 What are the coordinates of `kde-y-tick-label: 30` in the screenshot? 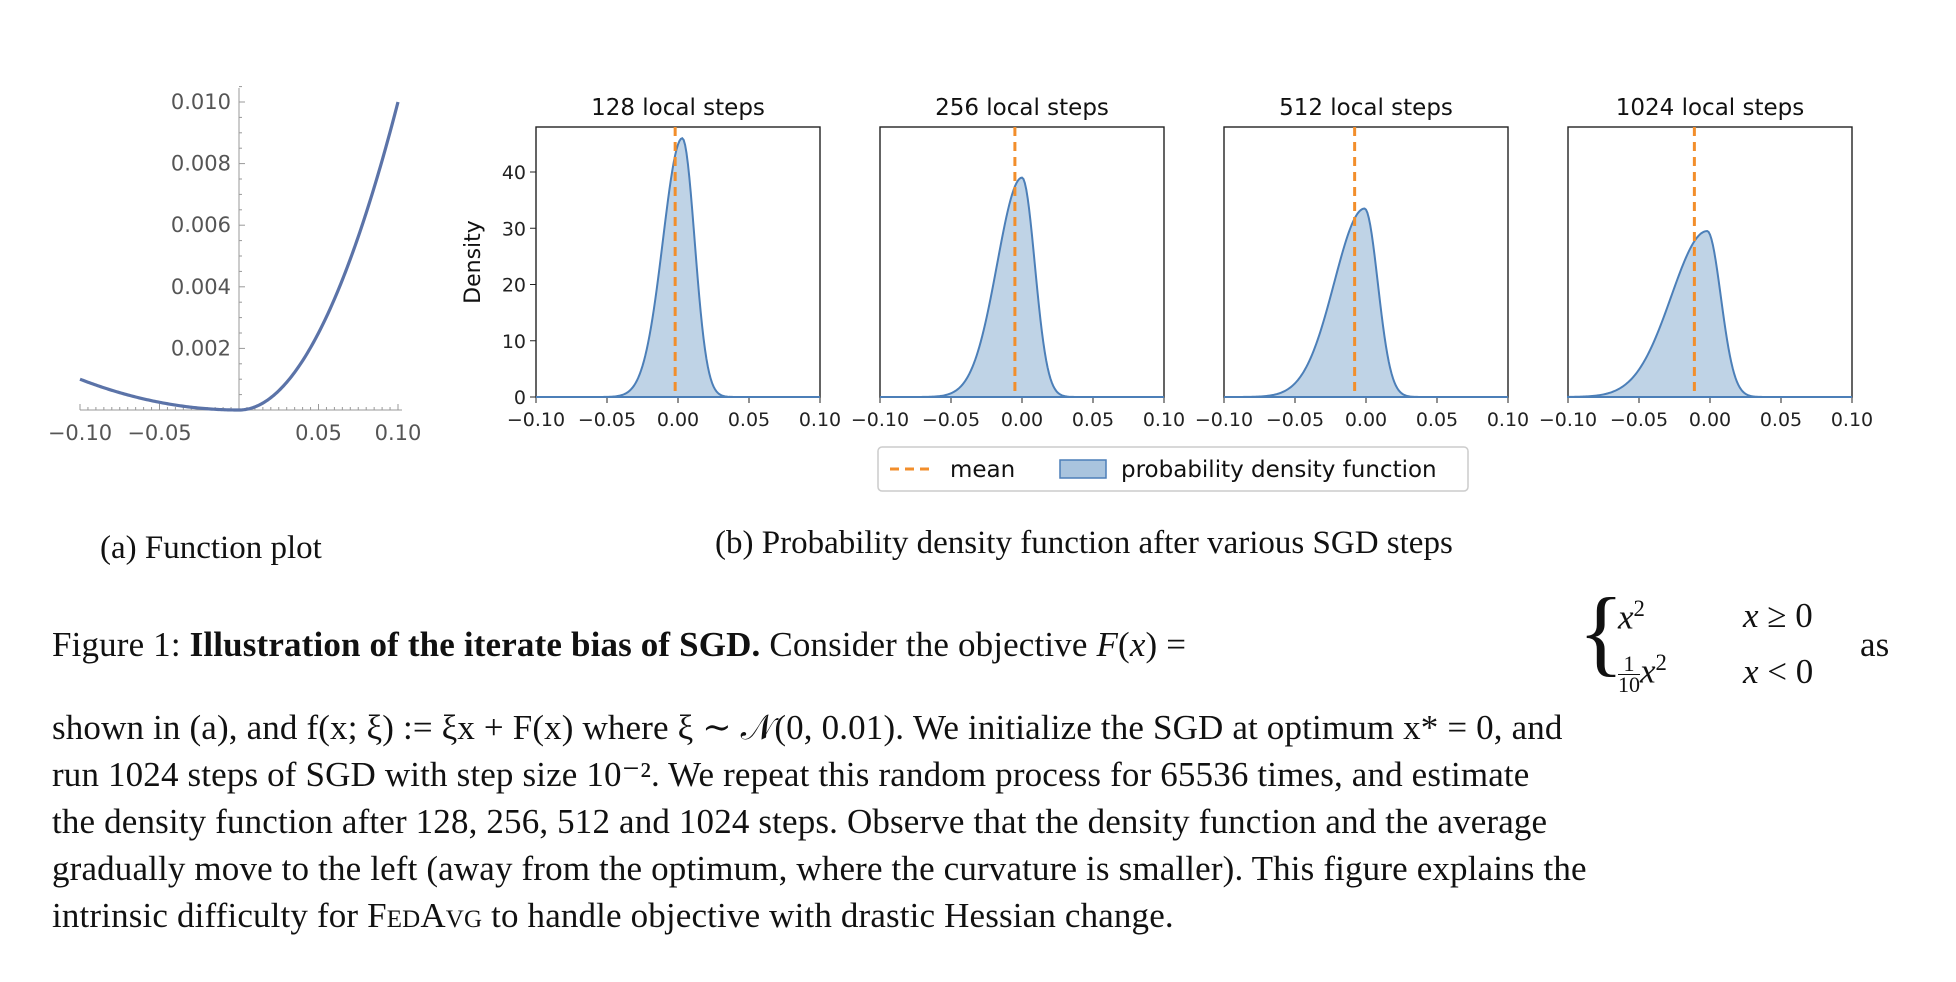 It's located at (514, 229).